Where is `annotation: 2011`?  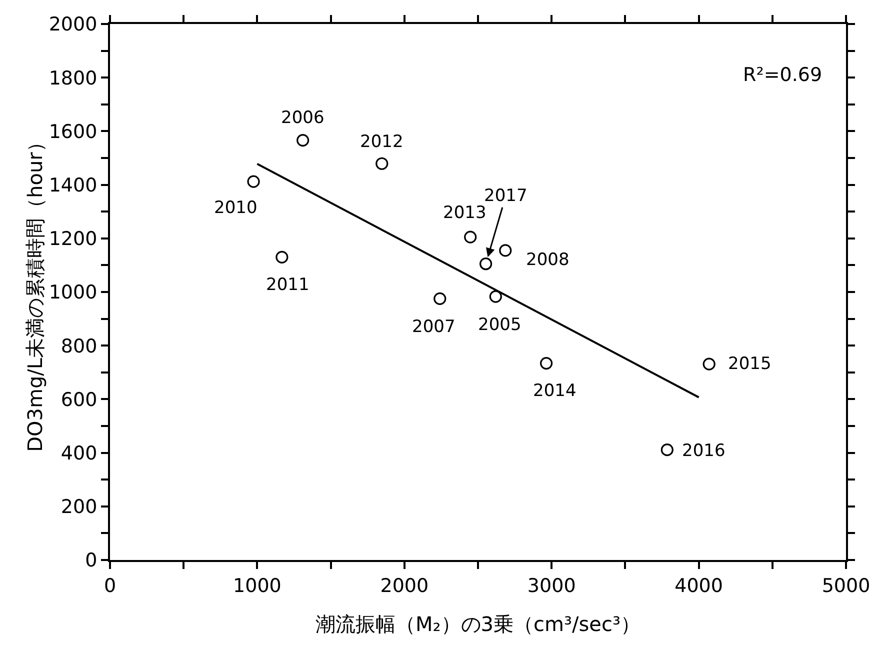 annotation: 2011 is located at coordinates (288, 285).